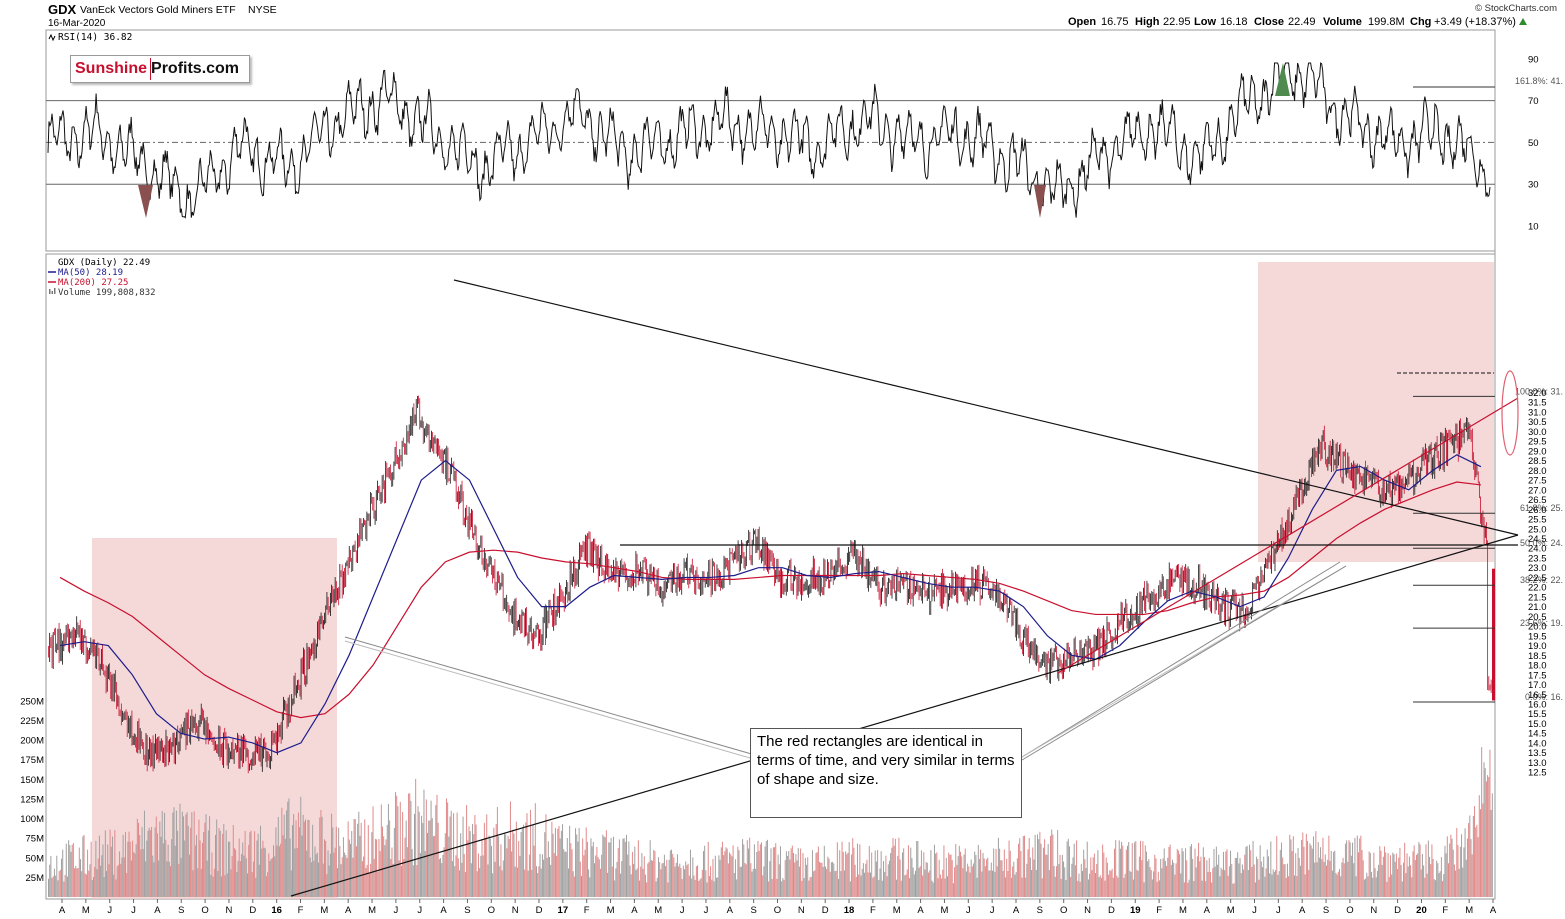 The width and height of the screenshot is (1565, 919). Describe the element at coordinates (920, 910) in the screenshot. I see `x-tick-label: A` at that location.